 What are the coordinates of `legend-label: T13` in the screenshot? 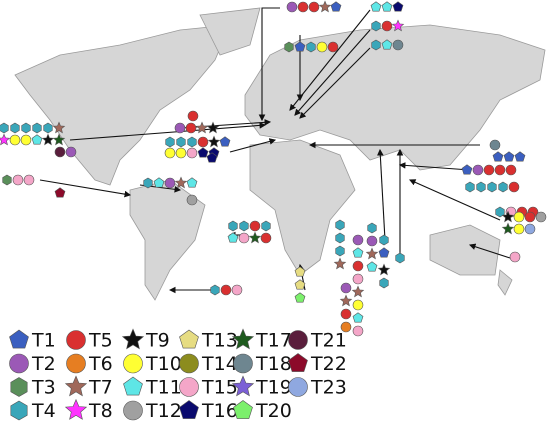 It's located at (219, 341).